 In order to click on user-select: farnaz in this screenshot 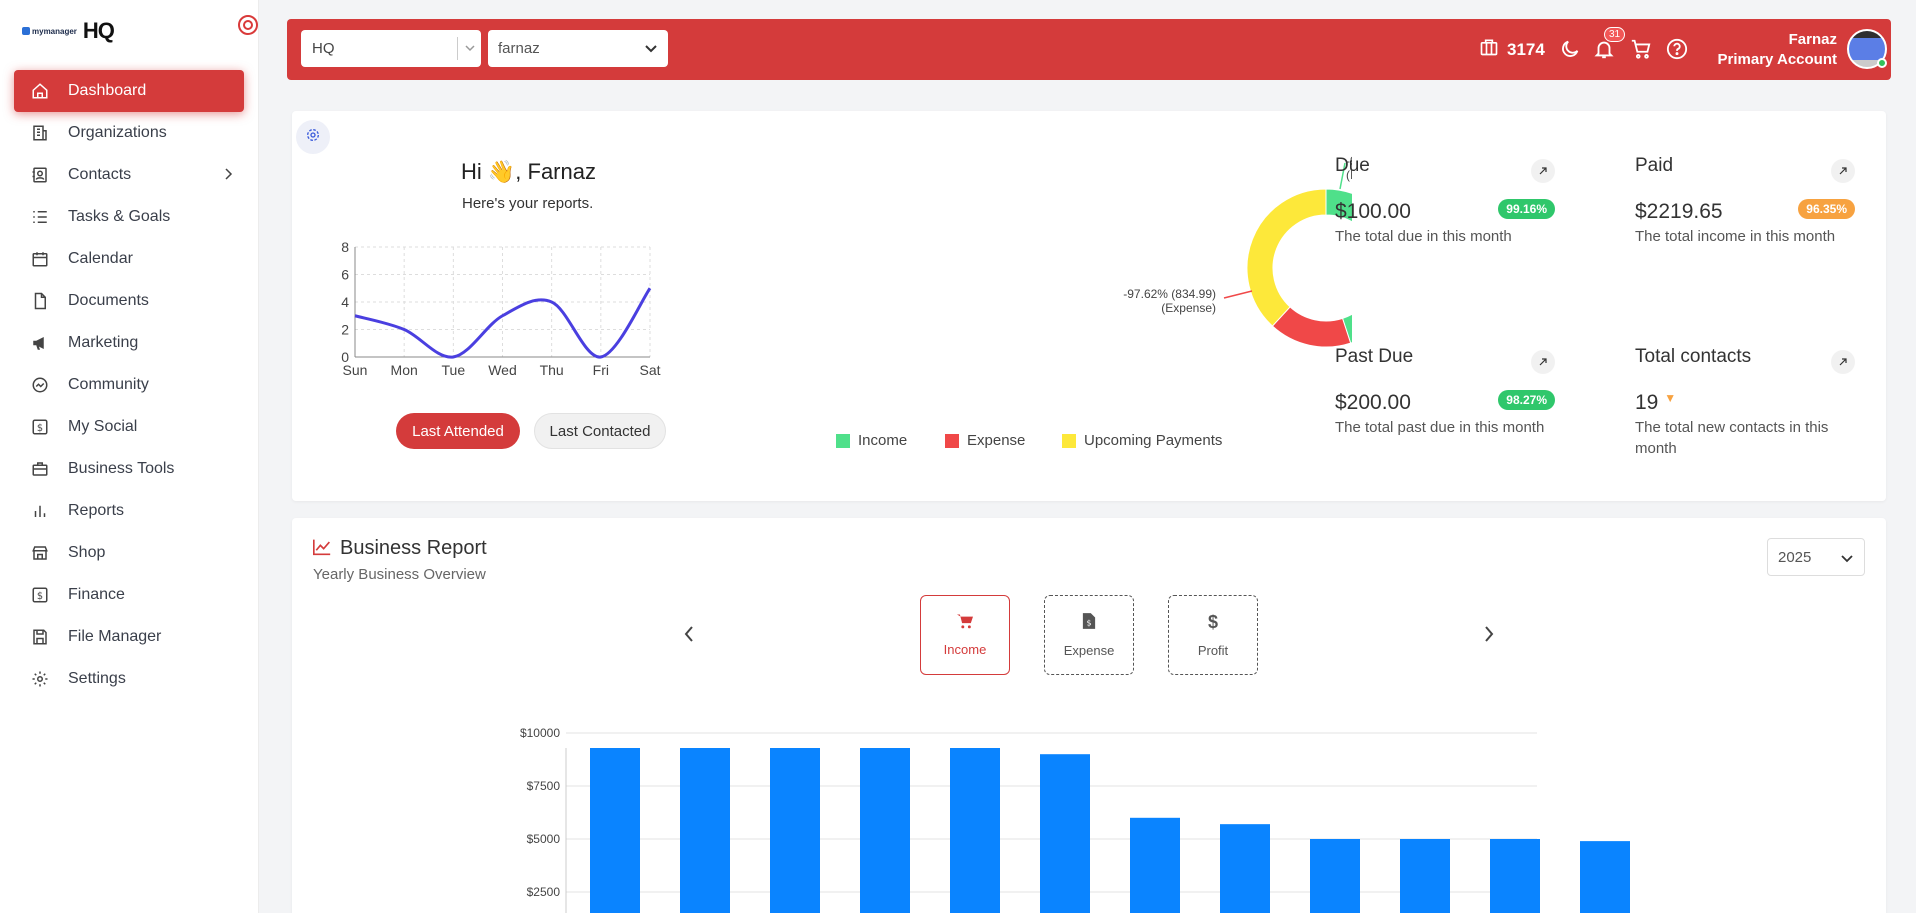, I will do `click(578, 48)`.